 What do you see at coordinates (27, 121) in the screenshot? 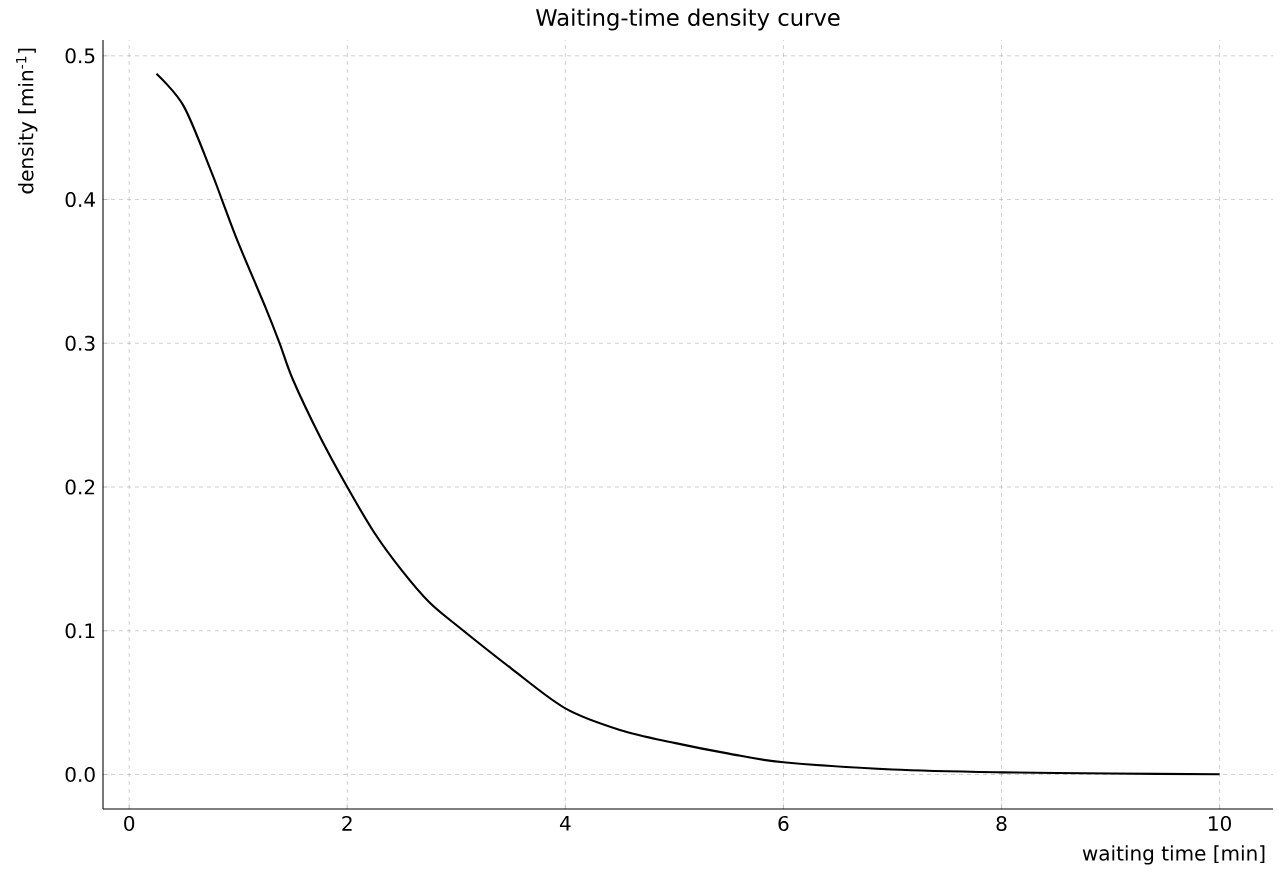
I see `y-axis-title: density [min$^{-1}$]` at bounding box center [27, 121].